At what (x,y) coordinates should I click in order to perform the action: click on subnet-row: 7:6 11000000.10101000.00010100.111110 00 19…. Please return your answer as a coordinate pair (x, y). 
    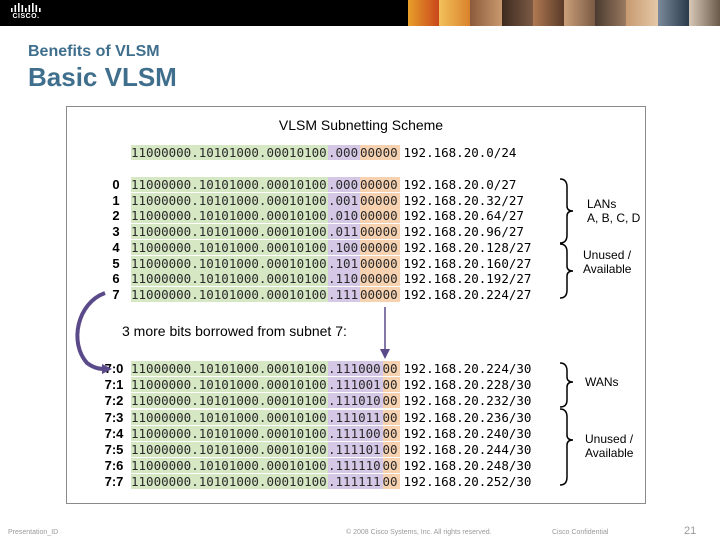
    Looking at the image, I should click on (356, 466).